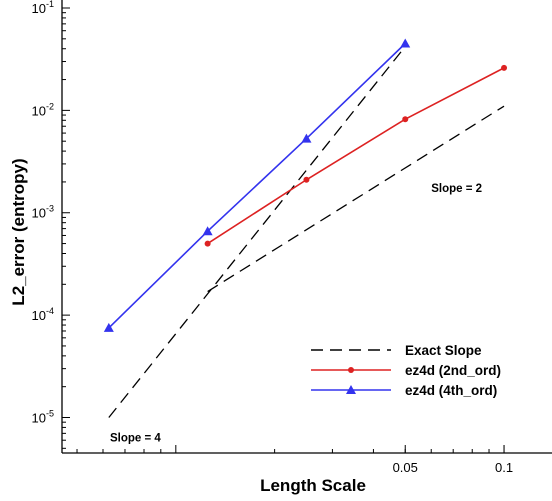  Describe the element at coordinates (443, 350) in the screenshot. I see `legend-label-exact-slope: Exact Slope` at that location.